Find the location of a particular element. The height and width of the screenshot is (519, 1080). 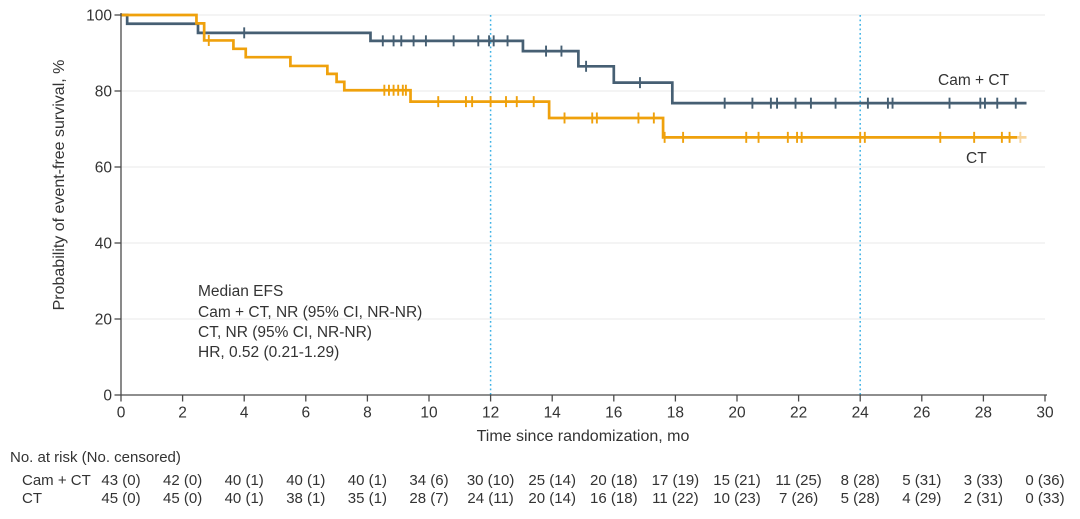

risk-cell: 8 (28) is located at coordinates (860, 480).